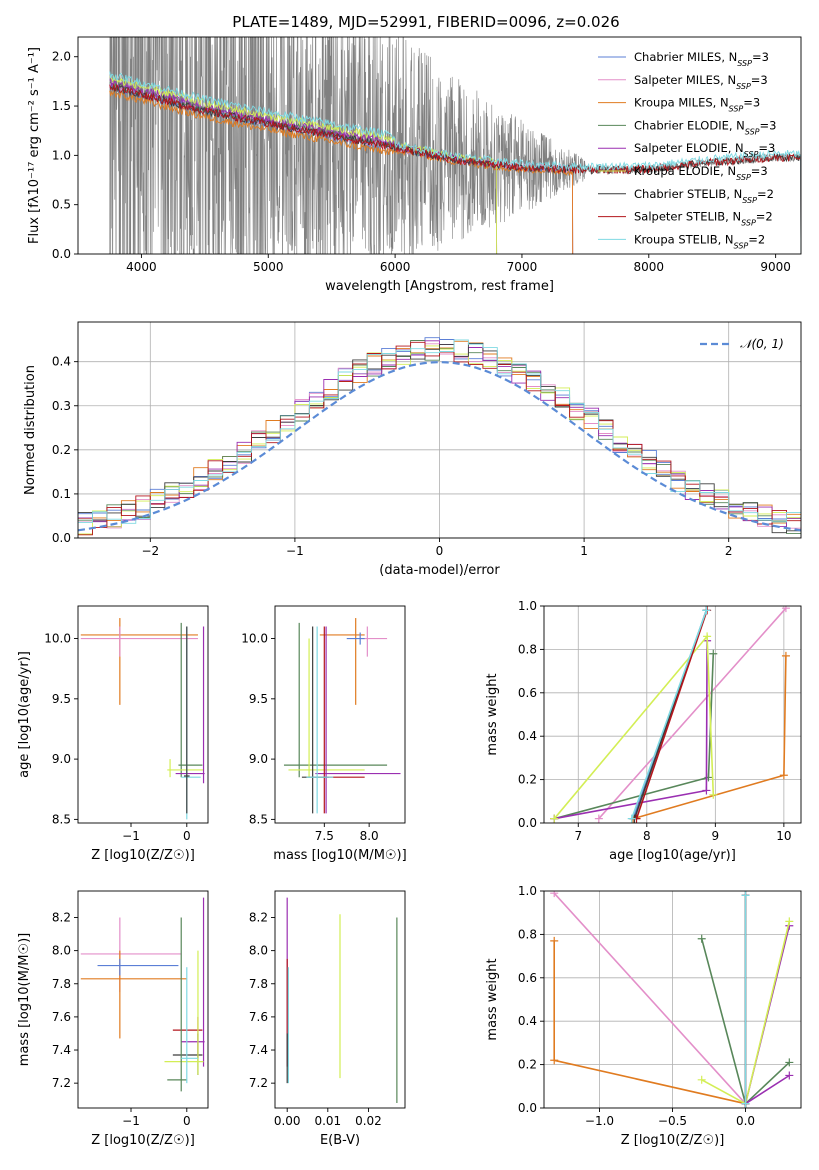 Image resolution: width=819 pixels, height=1170 pixels. Describe the element at coordinates (716, 836) in the screenshot. I see `x-tick-label: 9` at that location.